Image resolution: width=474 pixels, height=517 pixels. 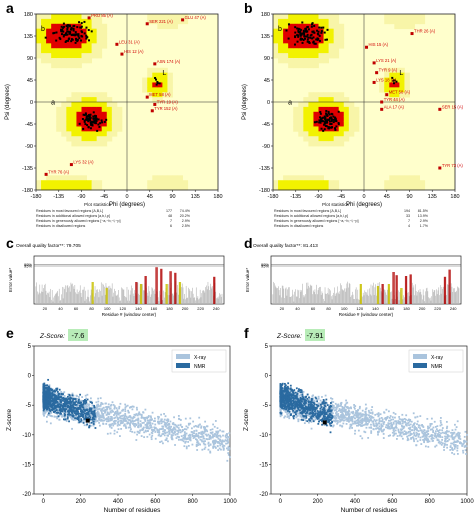 What do you see at coordinates (379, 295) in the screenshot?
I see `error-bar-warning` at bounding box center [379, 295].